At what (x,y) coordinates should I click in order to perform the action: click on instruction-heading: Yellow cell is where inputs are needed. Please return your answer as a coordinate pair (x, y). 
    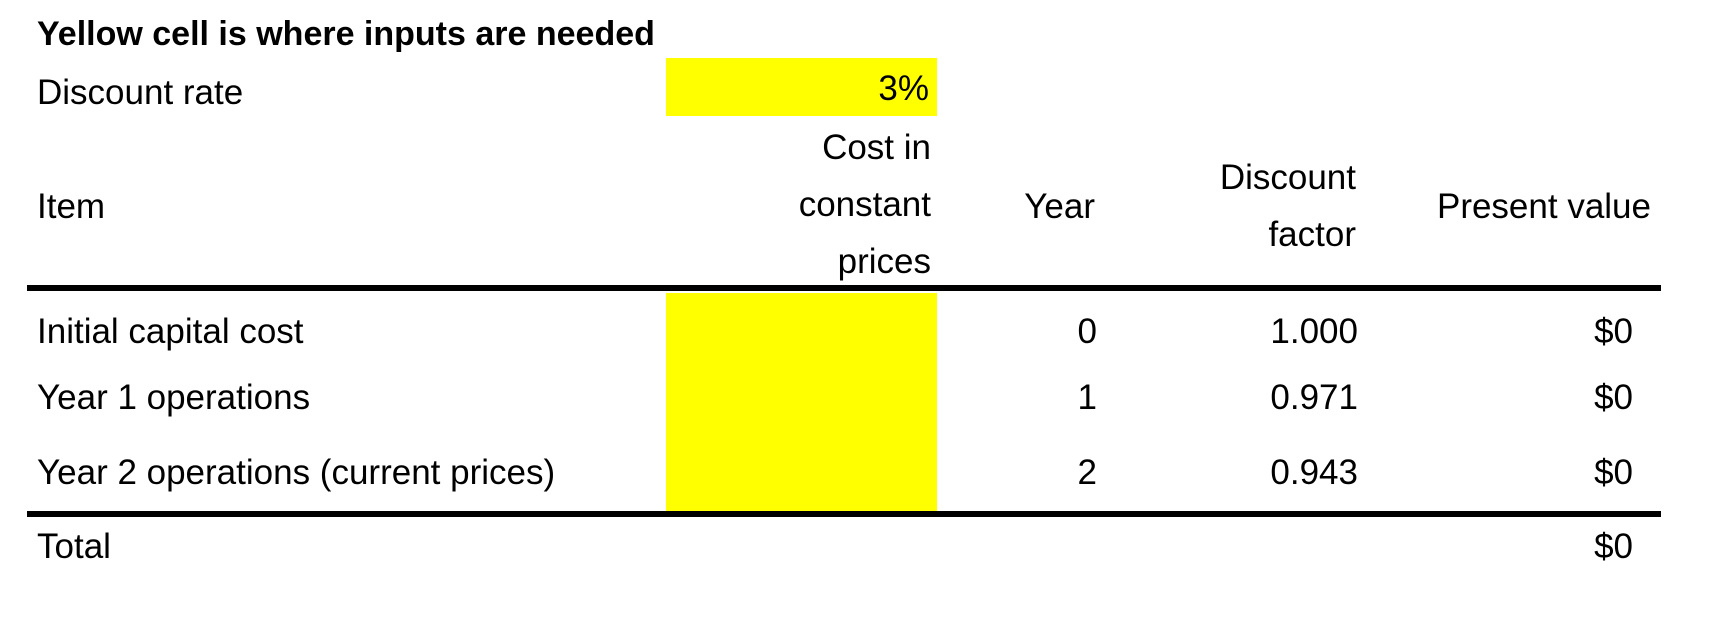
    Looking at the image, I should click on (346, 34).